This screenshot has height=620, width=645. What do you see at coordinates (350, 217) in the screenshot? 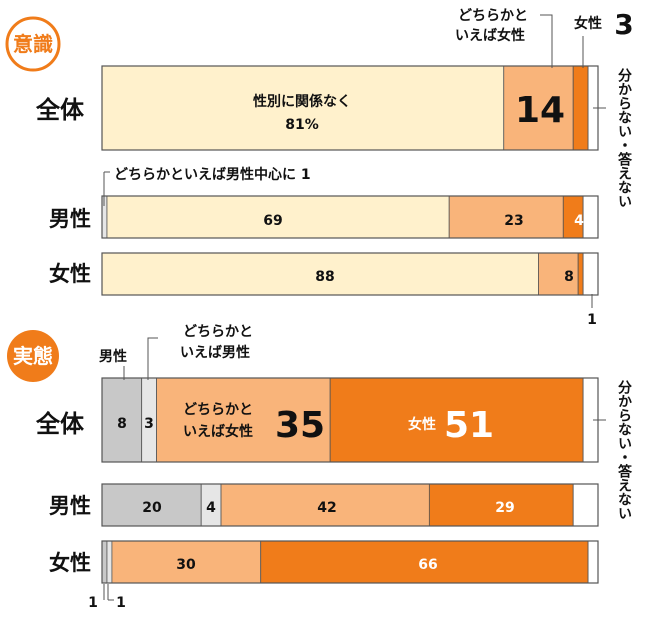
I see `bar-frame-ishiki-male` at bounding box center [350, 217].